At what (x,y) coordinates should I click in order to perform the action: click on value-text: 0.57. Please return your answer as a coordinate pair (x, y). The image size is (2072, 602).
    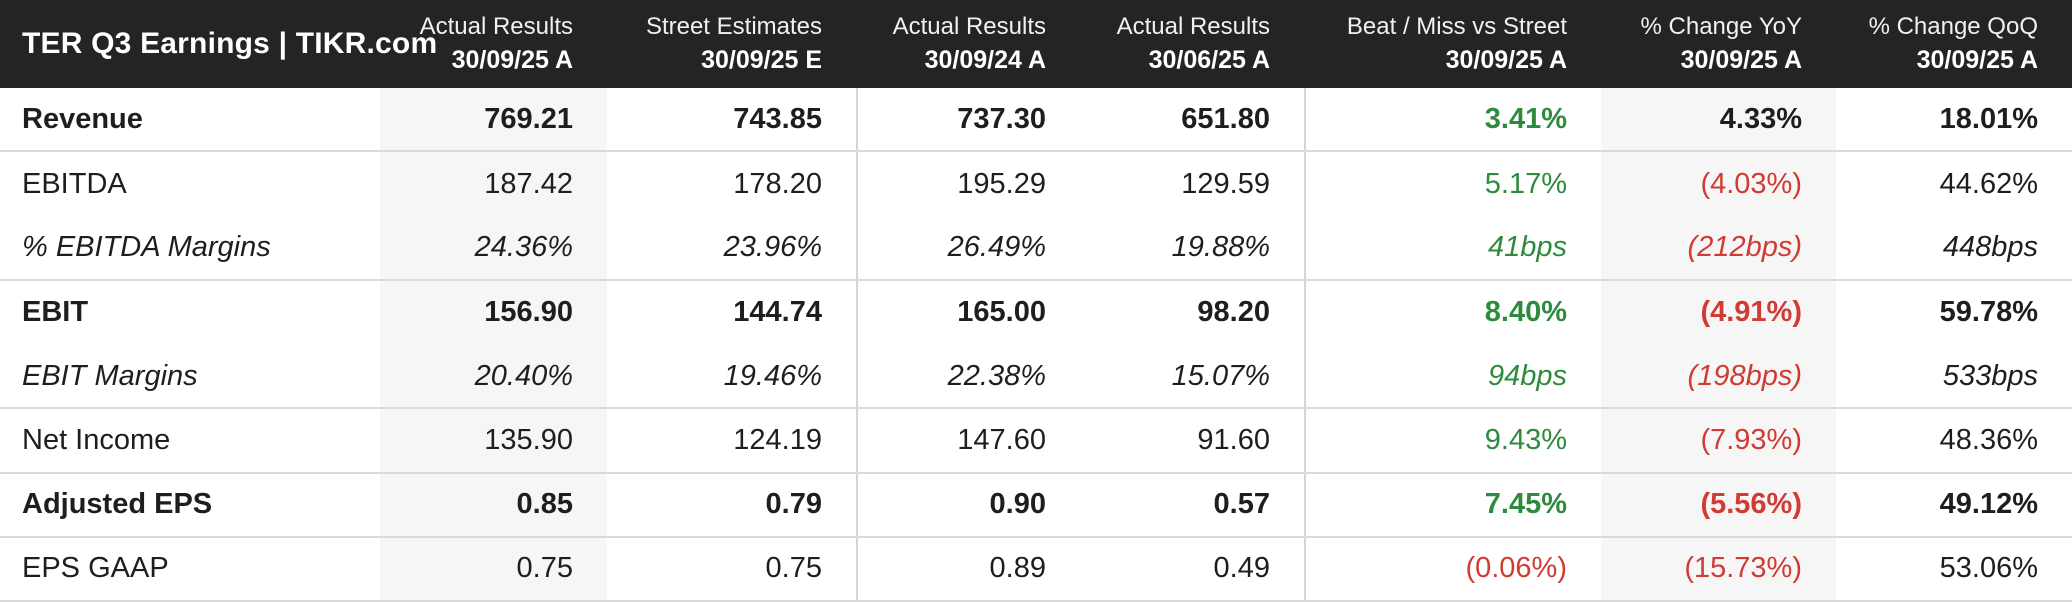
    Looking at the image, I should click on (1241, 504).